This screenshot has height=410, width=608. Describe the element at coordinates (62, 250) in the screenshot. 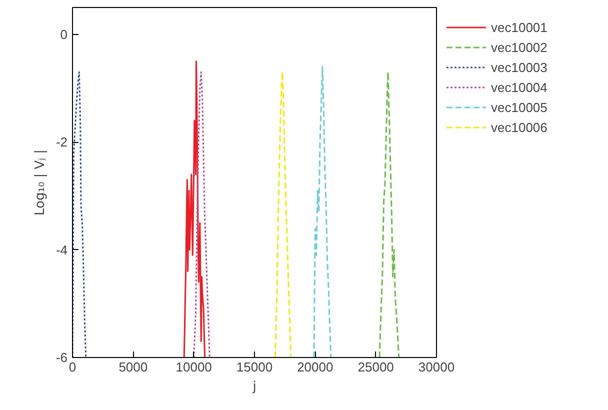

I see `y-tick-label: -4` at that location.